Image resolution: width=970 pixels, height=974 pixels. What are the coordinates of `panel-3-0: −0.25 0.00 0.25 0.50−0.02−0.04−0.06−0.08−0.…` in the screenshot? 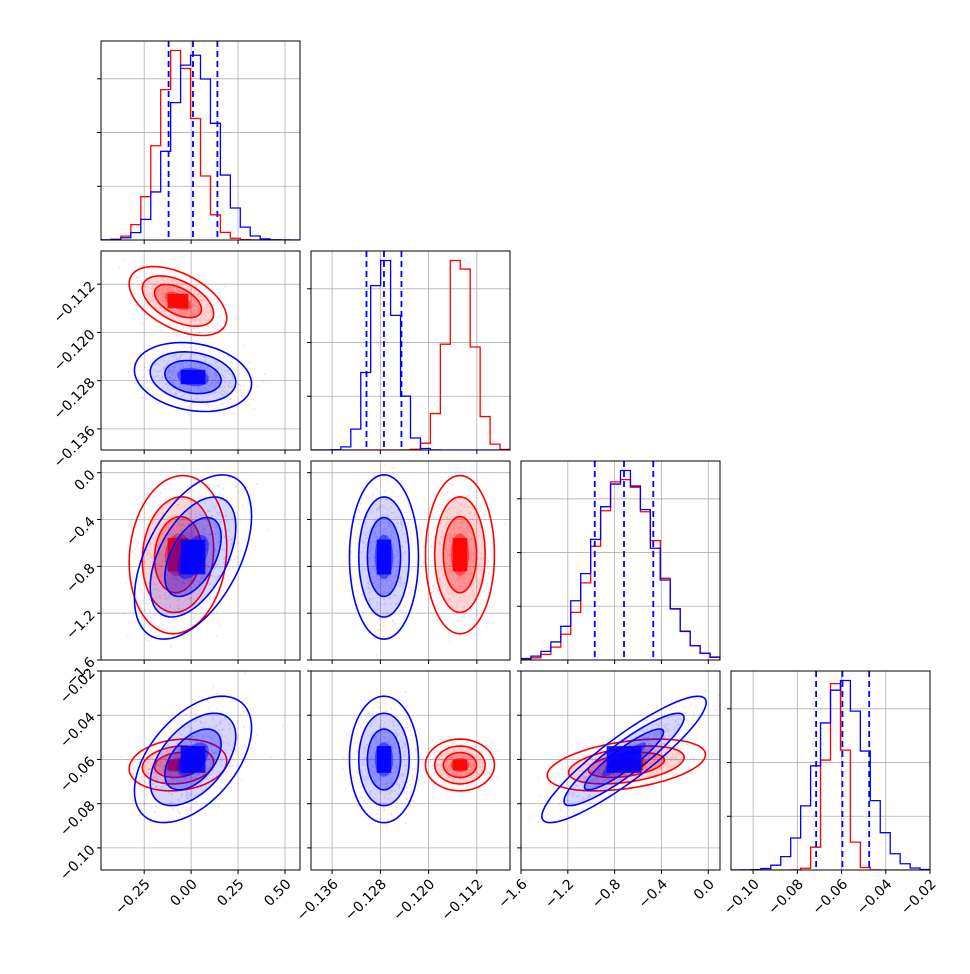 It's located at (179, 791).